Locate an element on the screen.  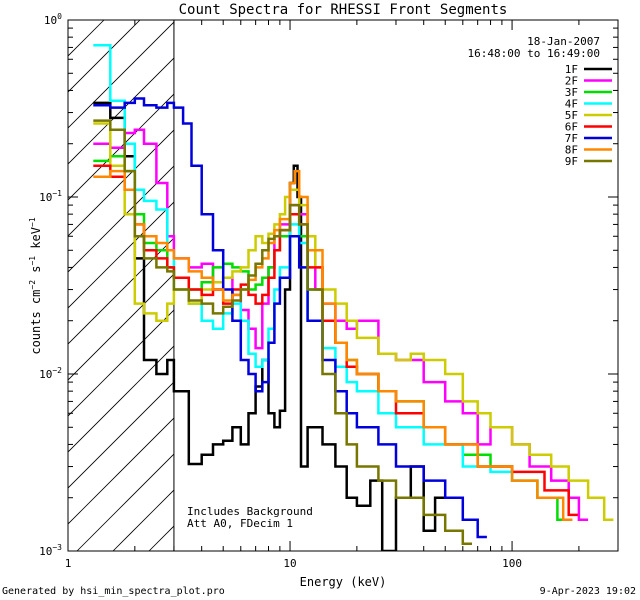
x-tick-label: 100 is located at coordinates (512, 563).